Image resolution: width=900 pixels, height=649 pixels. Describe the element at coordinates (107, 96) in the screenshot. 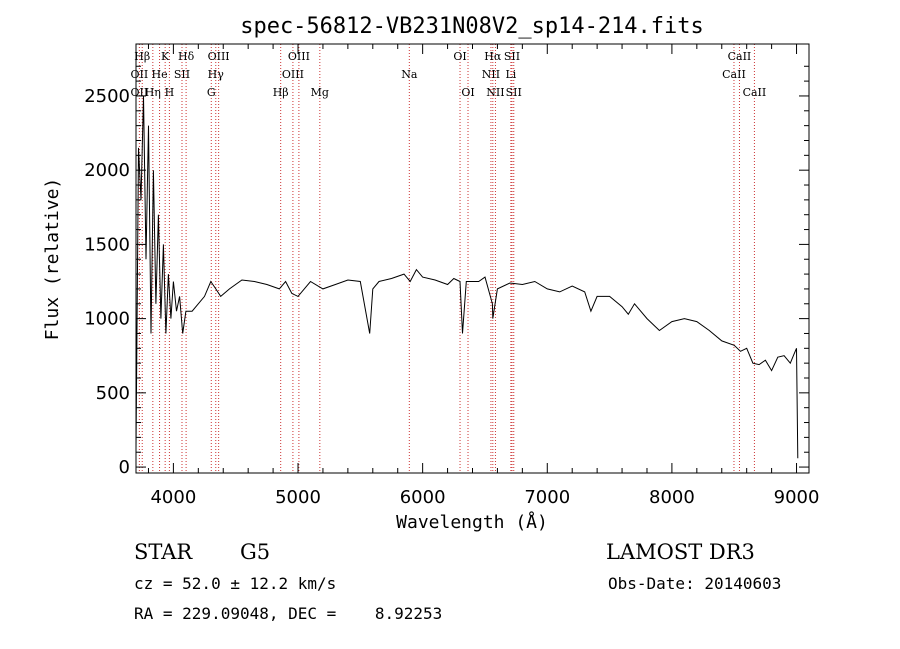

I see `y-tick-label: 2500` at that location.